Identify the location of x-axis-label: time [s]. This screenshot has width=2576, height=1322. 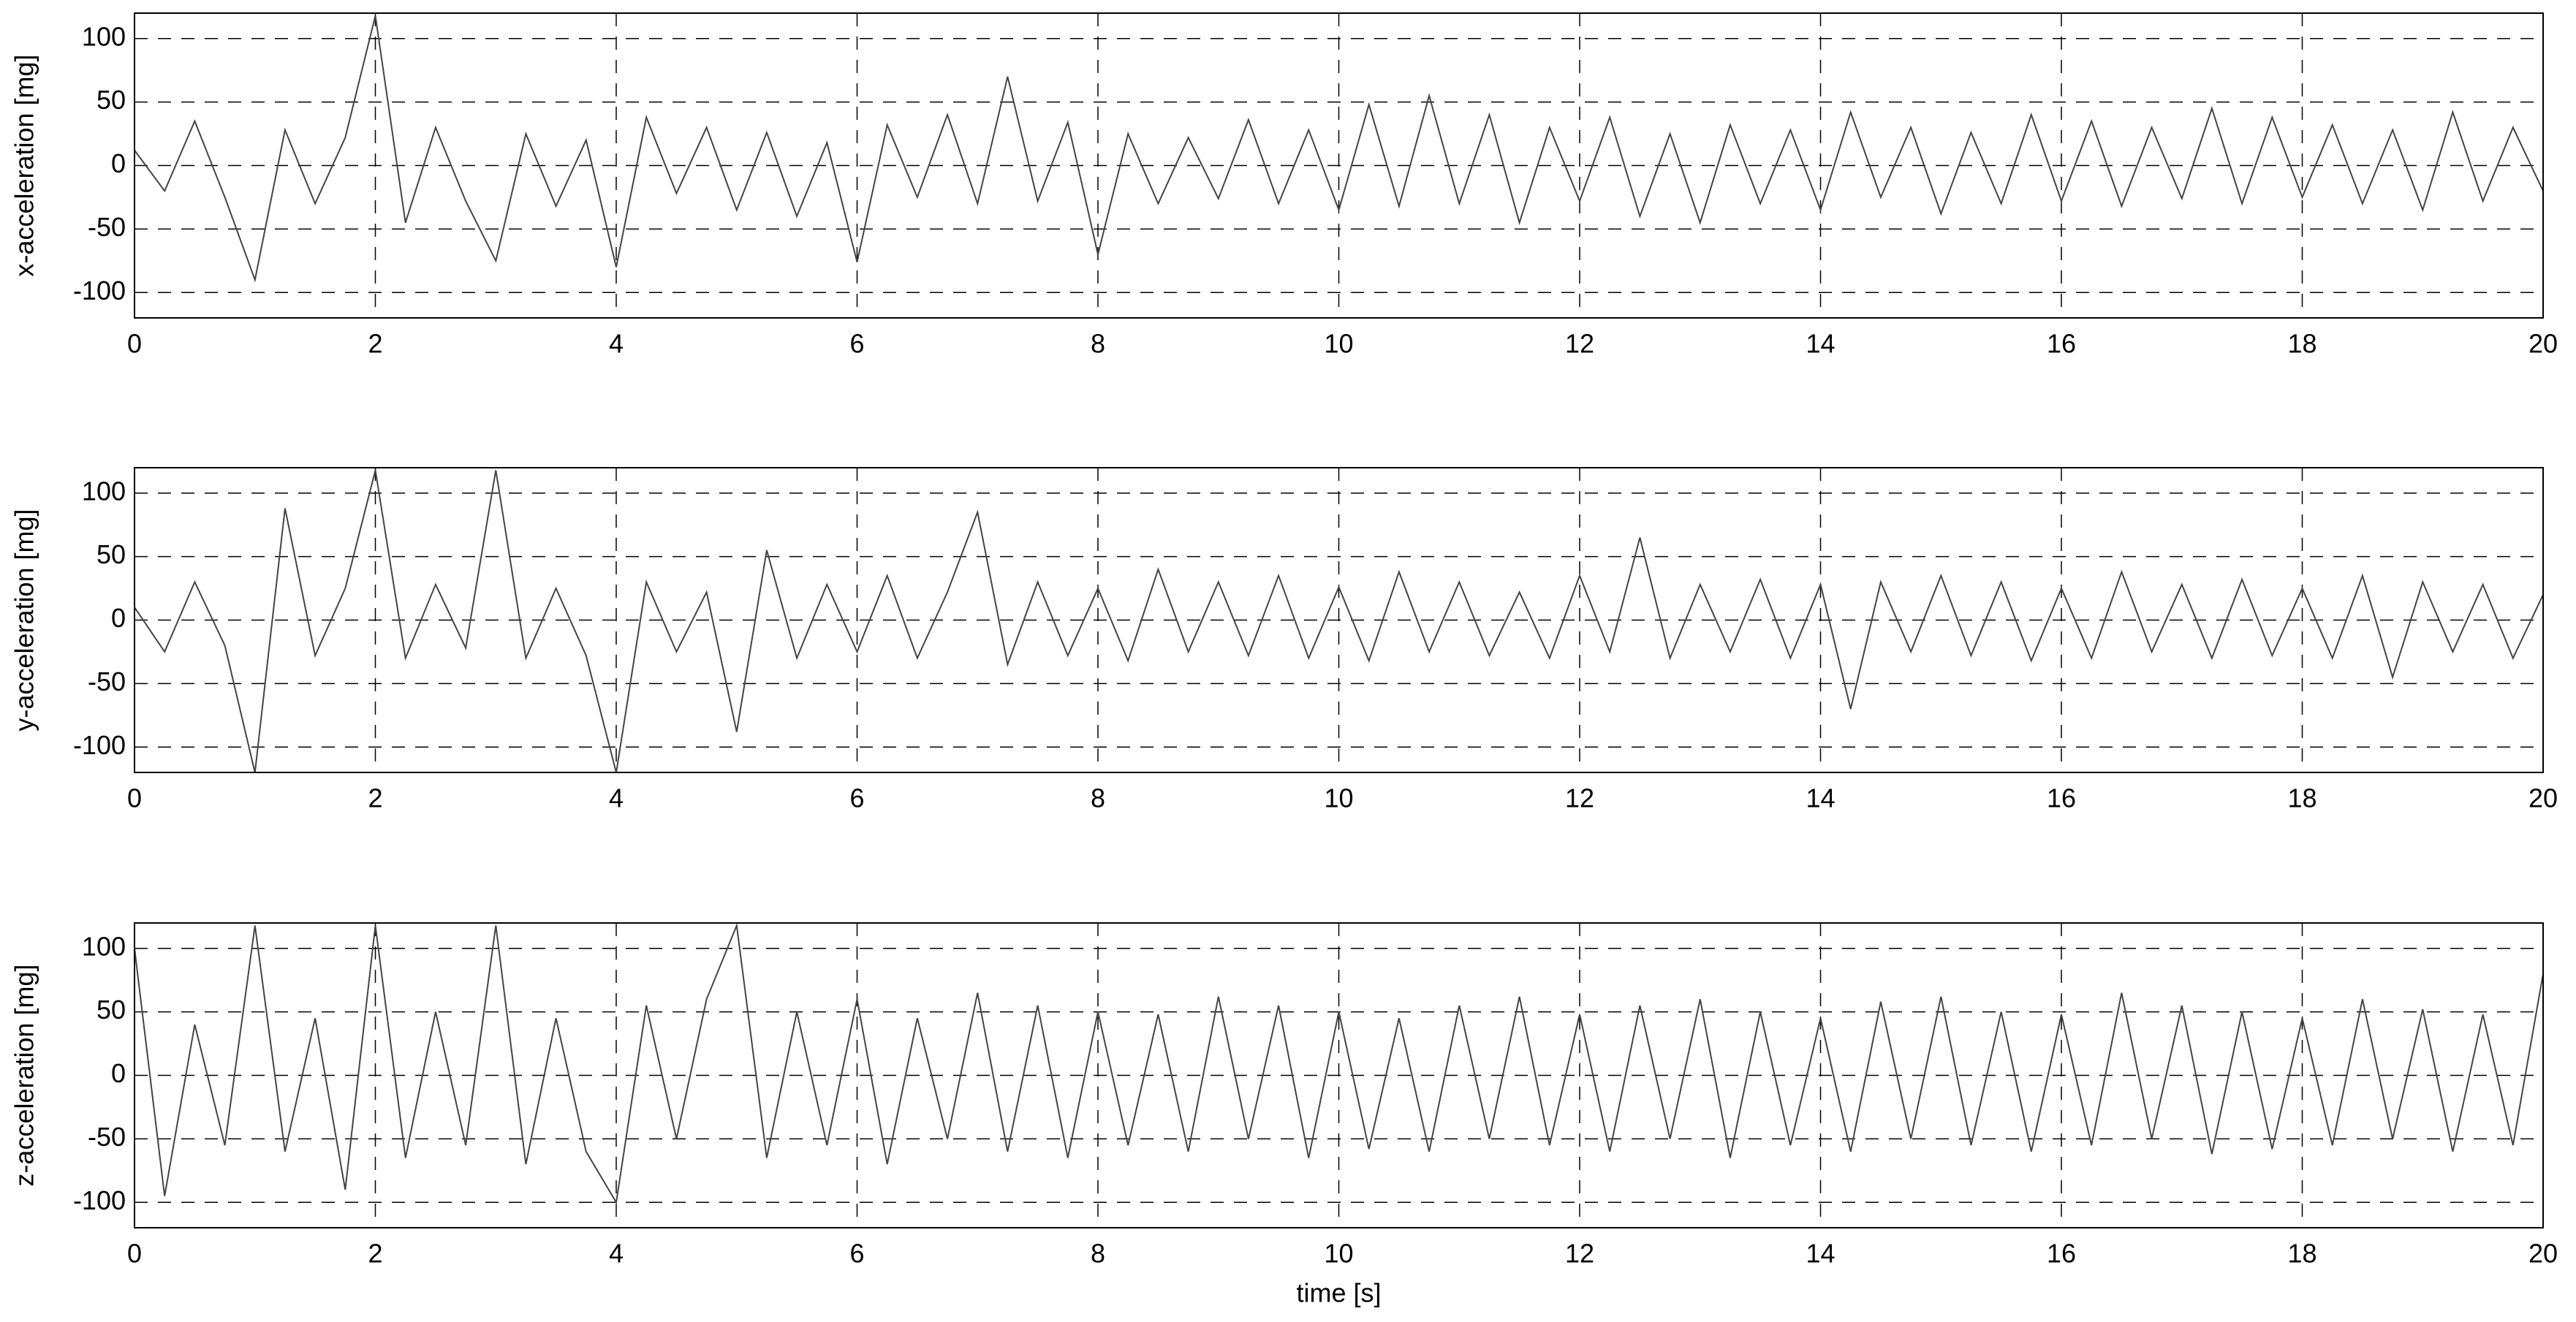
(1338, 1293).